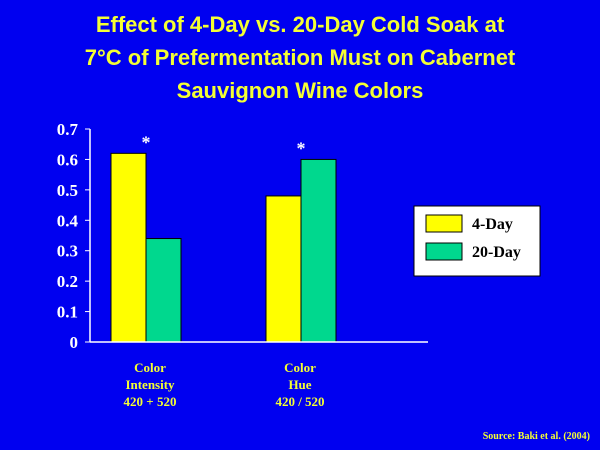 This screenshot has height=450, width=600. Describe the element at coordinates (67, 251) in the screenshot. I see `y-tick-label: 0.3` at that location.